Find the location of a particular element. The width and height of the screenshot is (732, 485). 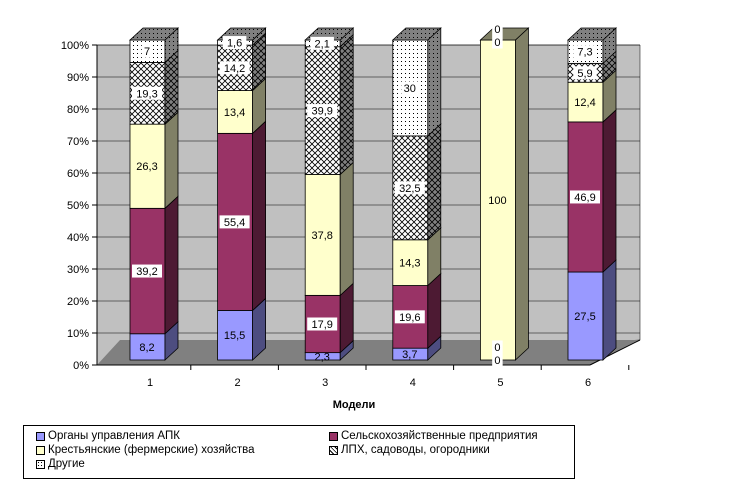

legend-item: Органы управления АПК is located at coordinates (108, 436).